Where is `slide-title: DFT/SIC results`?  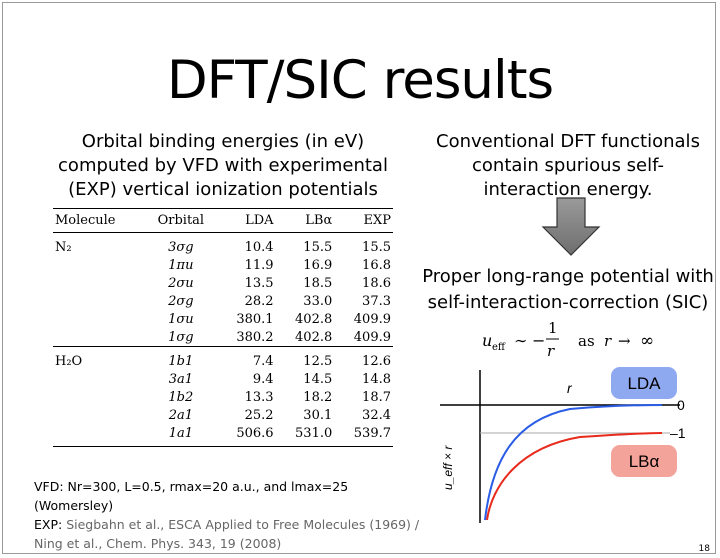
slide-title: DFT/SIC results is located at coordinates (360, 80).